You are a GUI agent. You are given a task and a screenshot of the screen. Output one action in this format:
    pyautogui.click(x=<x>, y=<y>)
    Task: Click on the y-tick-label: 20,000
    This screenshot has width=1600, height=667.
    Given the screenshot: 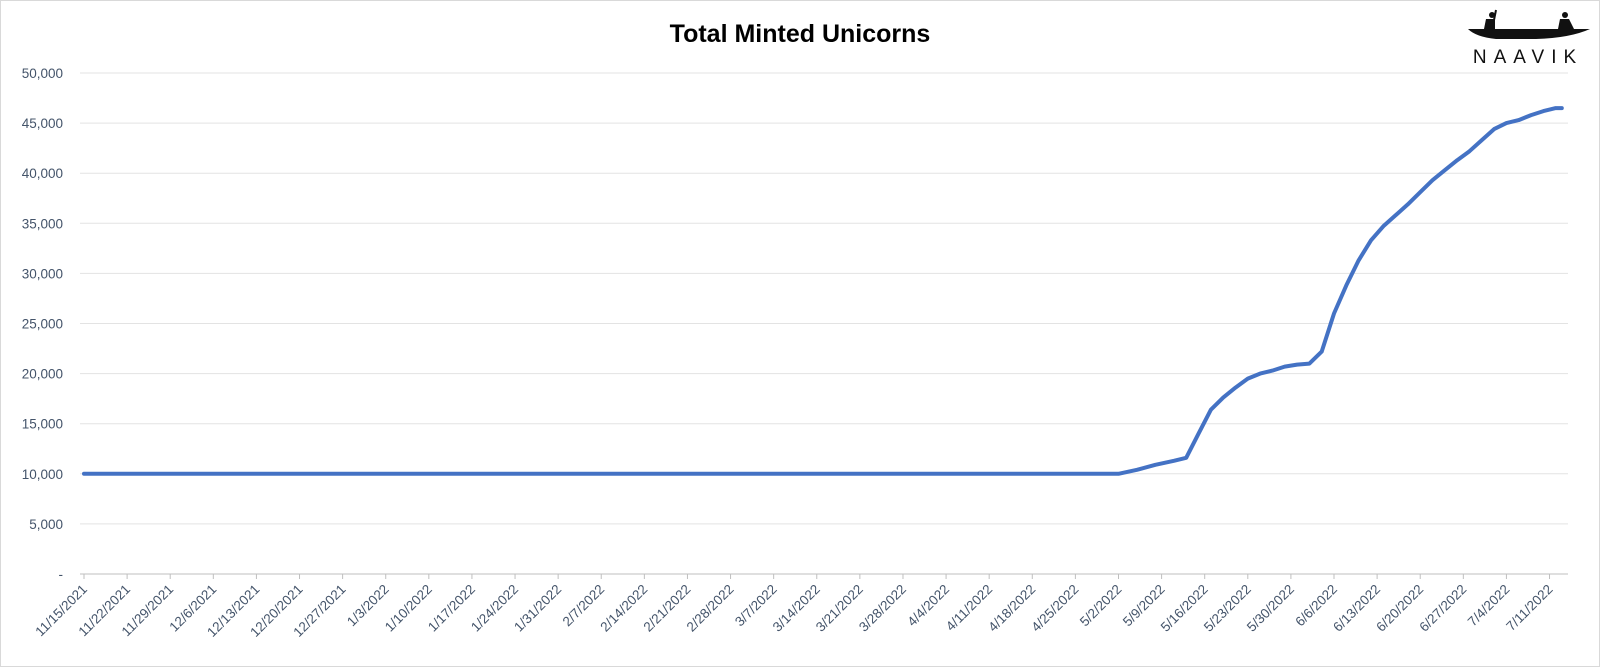 What is the action you would take?
    pyautogui.click(x=42, y=374)
    